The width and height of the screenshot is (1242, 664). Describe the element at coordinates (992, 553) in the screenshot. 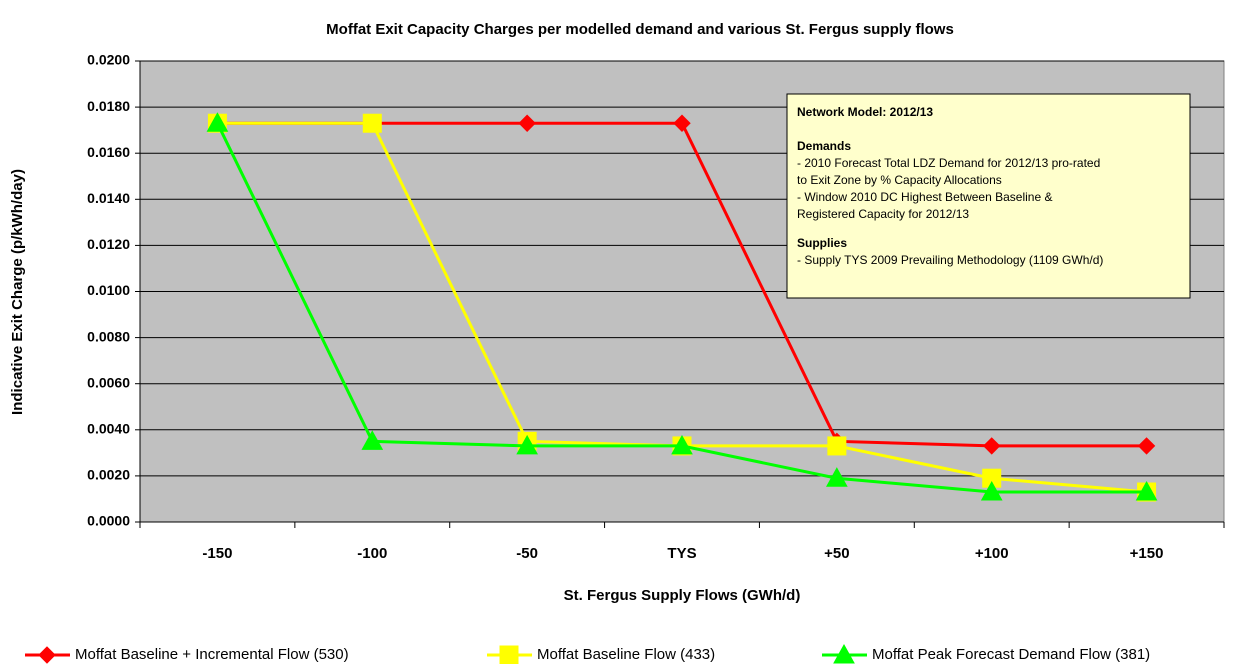

I see `x-tick-label: +100` at that location.